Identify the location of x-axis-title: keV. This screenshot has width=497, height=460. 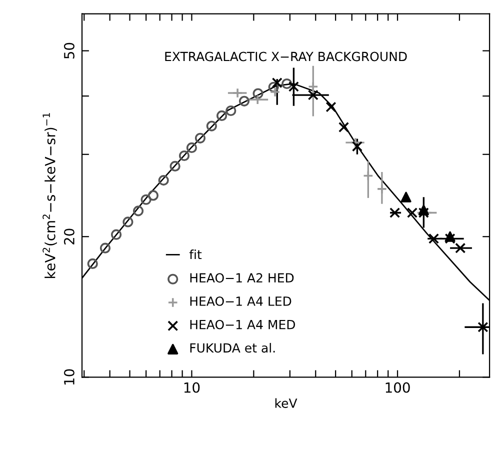
(286, 403).